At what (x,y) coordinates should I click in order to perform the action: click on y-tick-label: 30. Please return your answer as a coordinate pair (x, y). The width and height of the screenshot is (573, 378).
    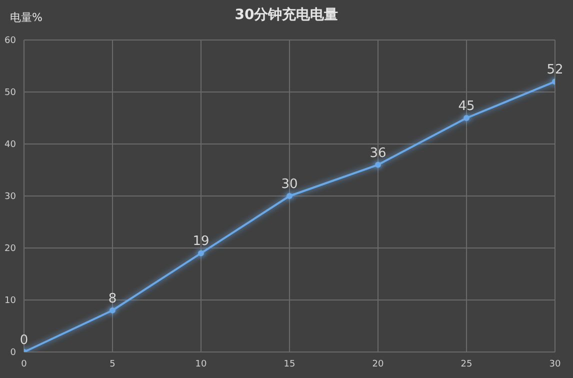
    Looking at the image, I should click on (10, 197).